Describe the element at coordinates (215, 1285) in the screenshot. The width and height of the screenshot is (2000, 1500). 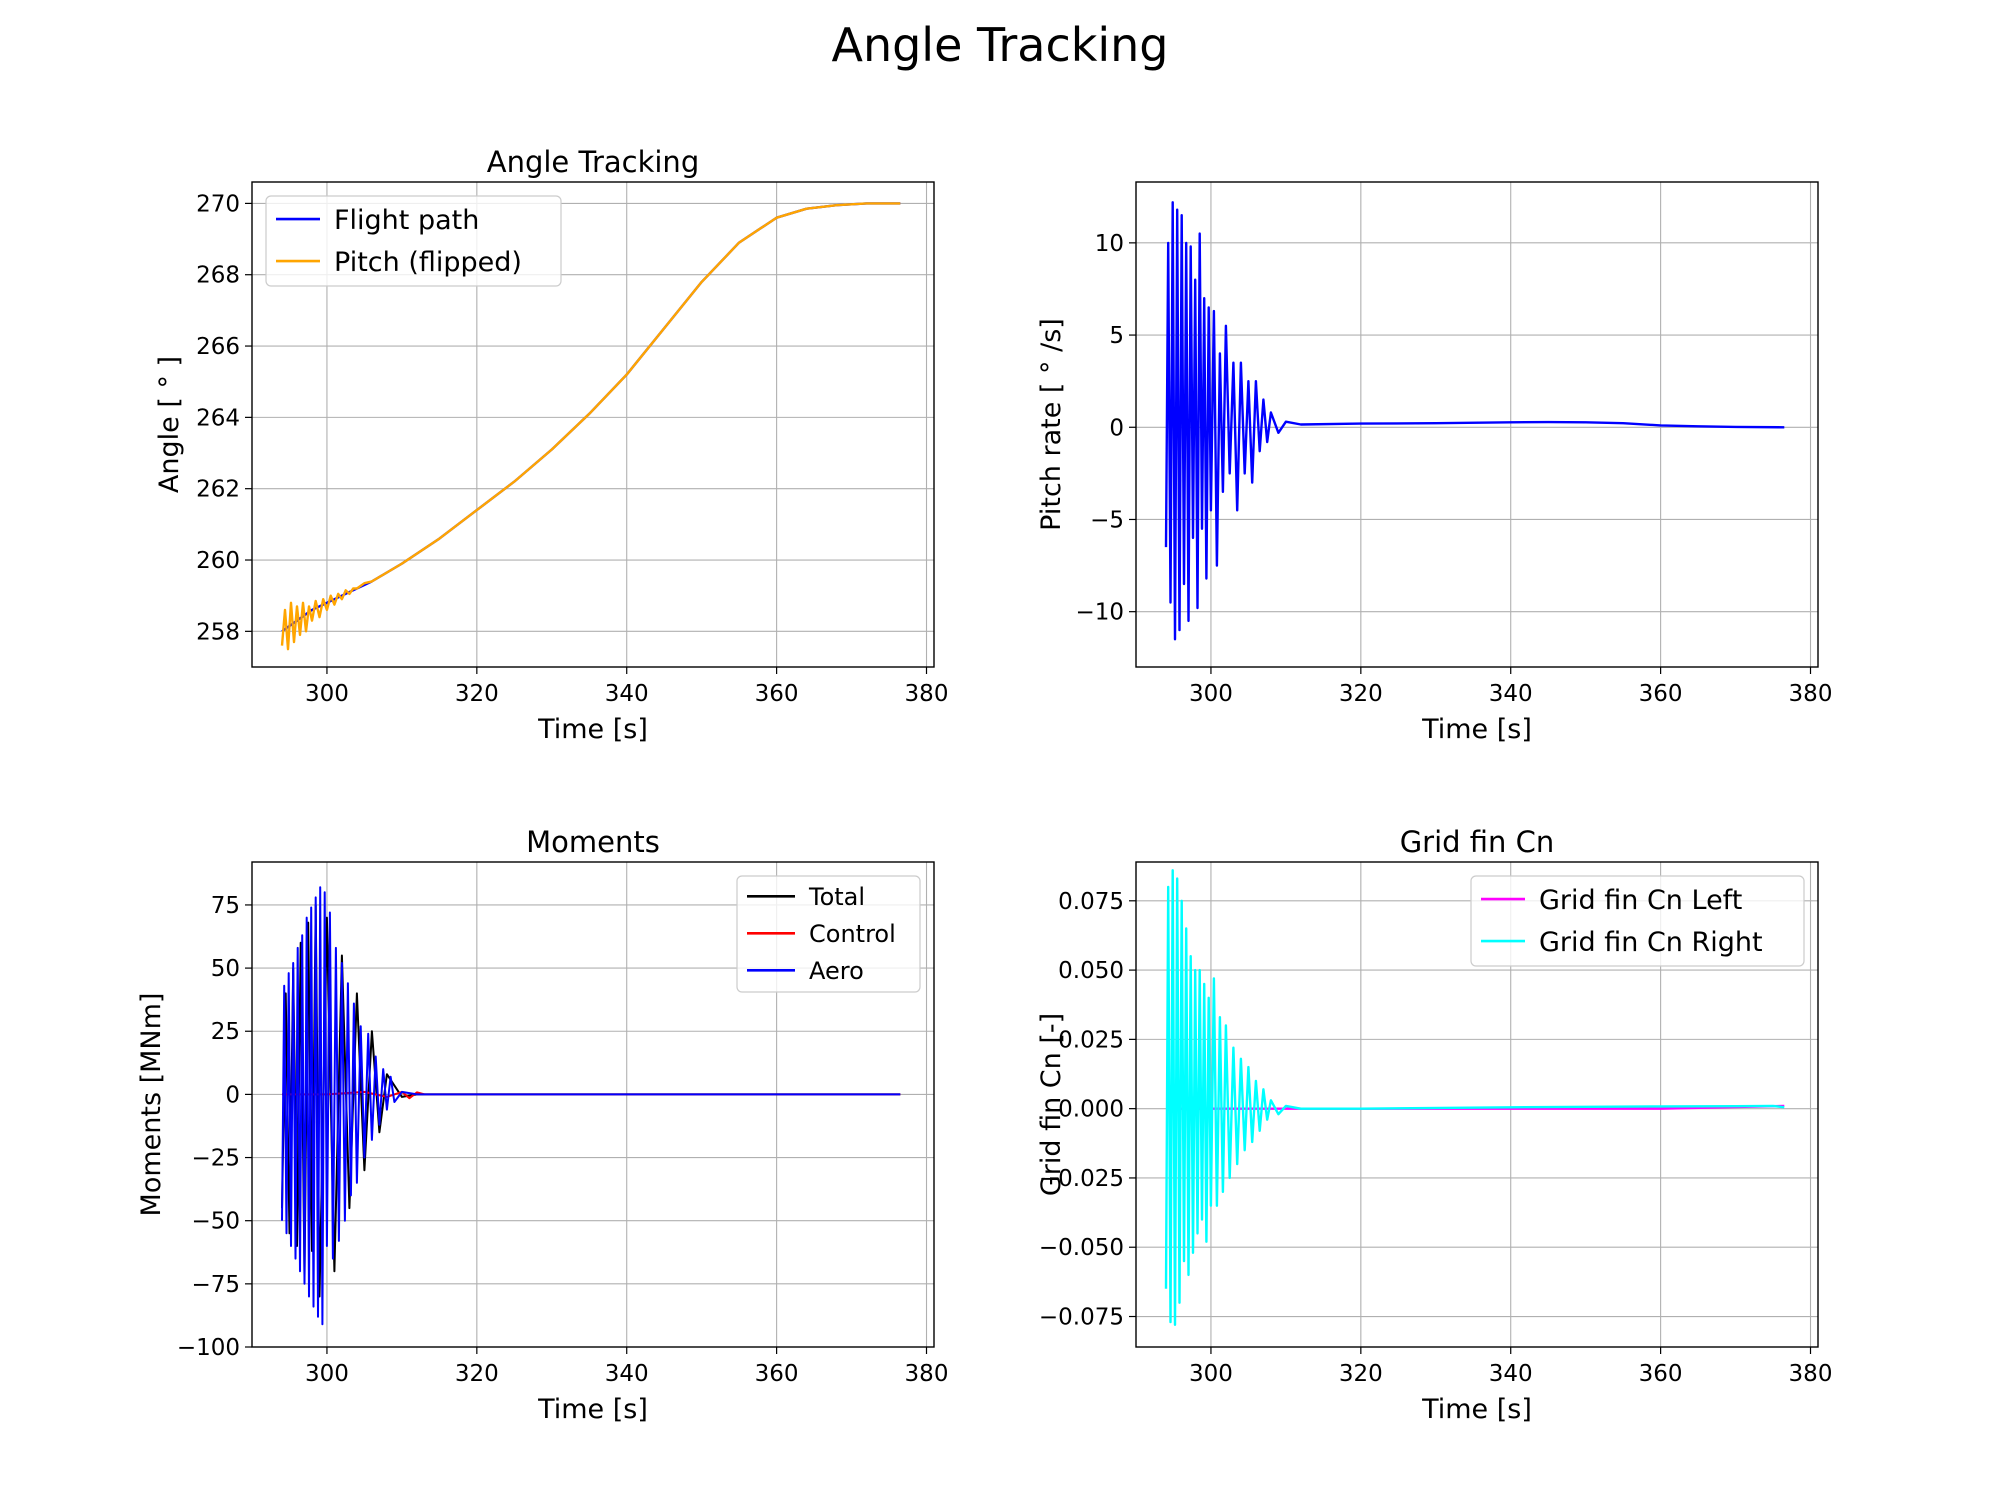
I see `y-tick-label: −75` at that location.